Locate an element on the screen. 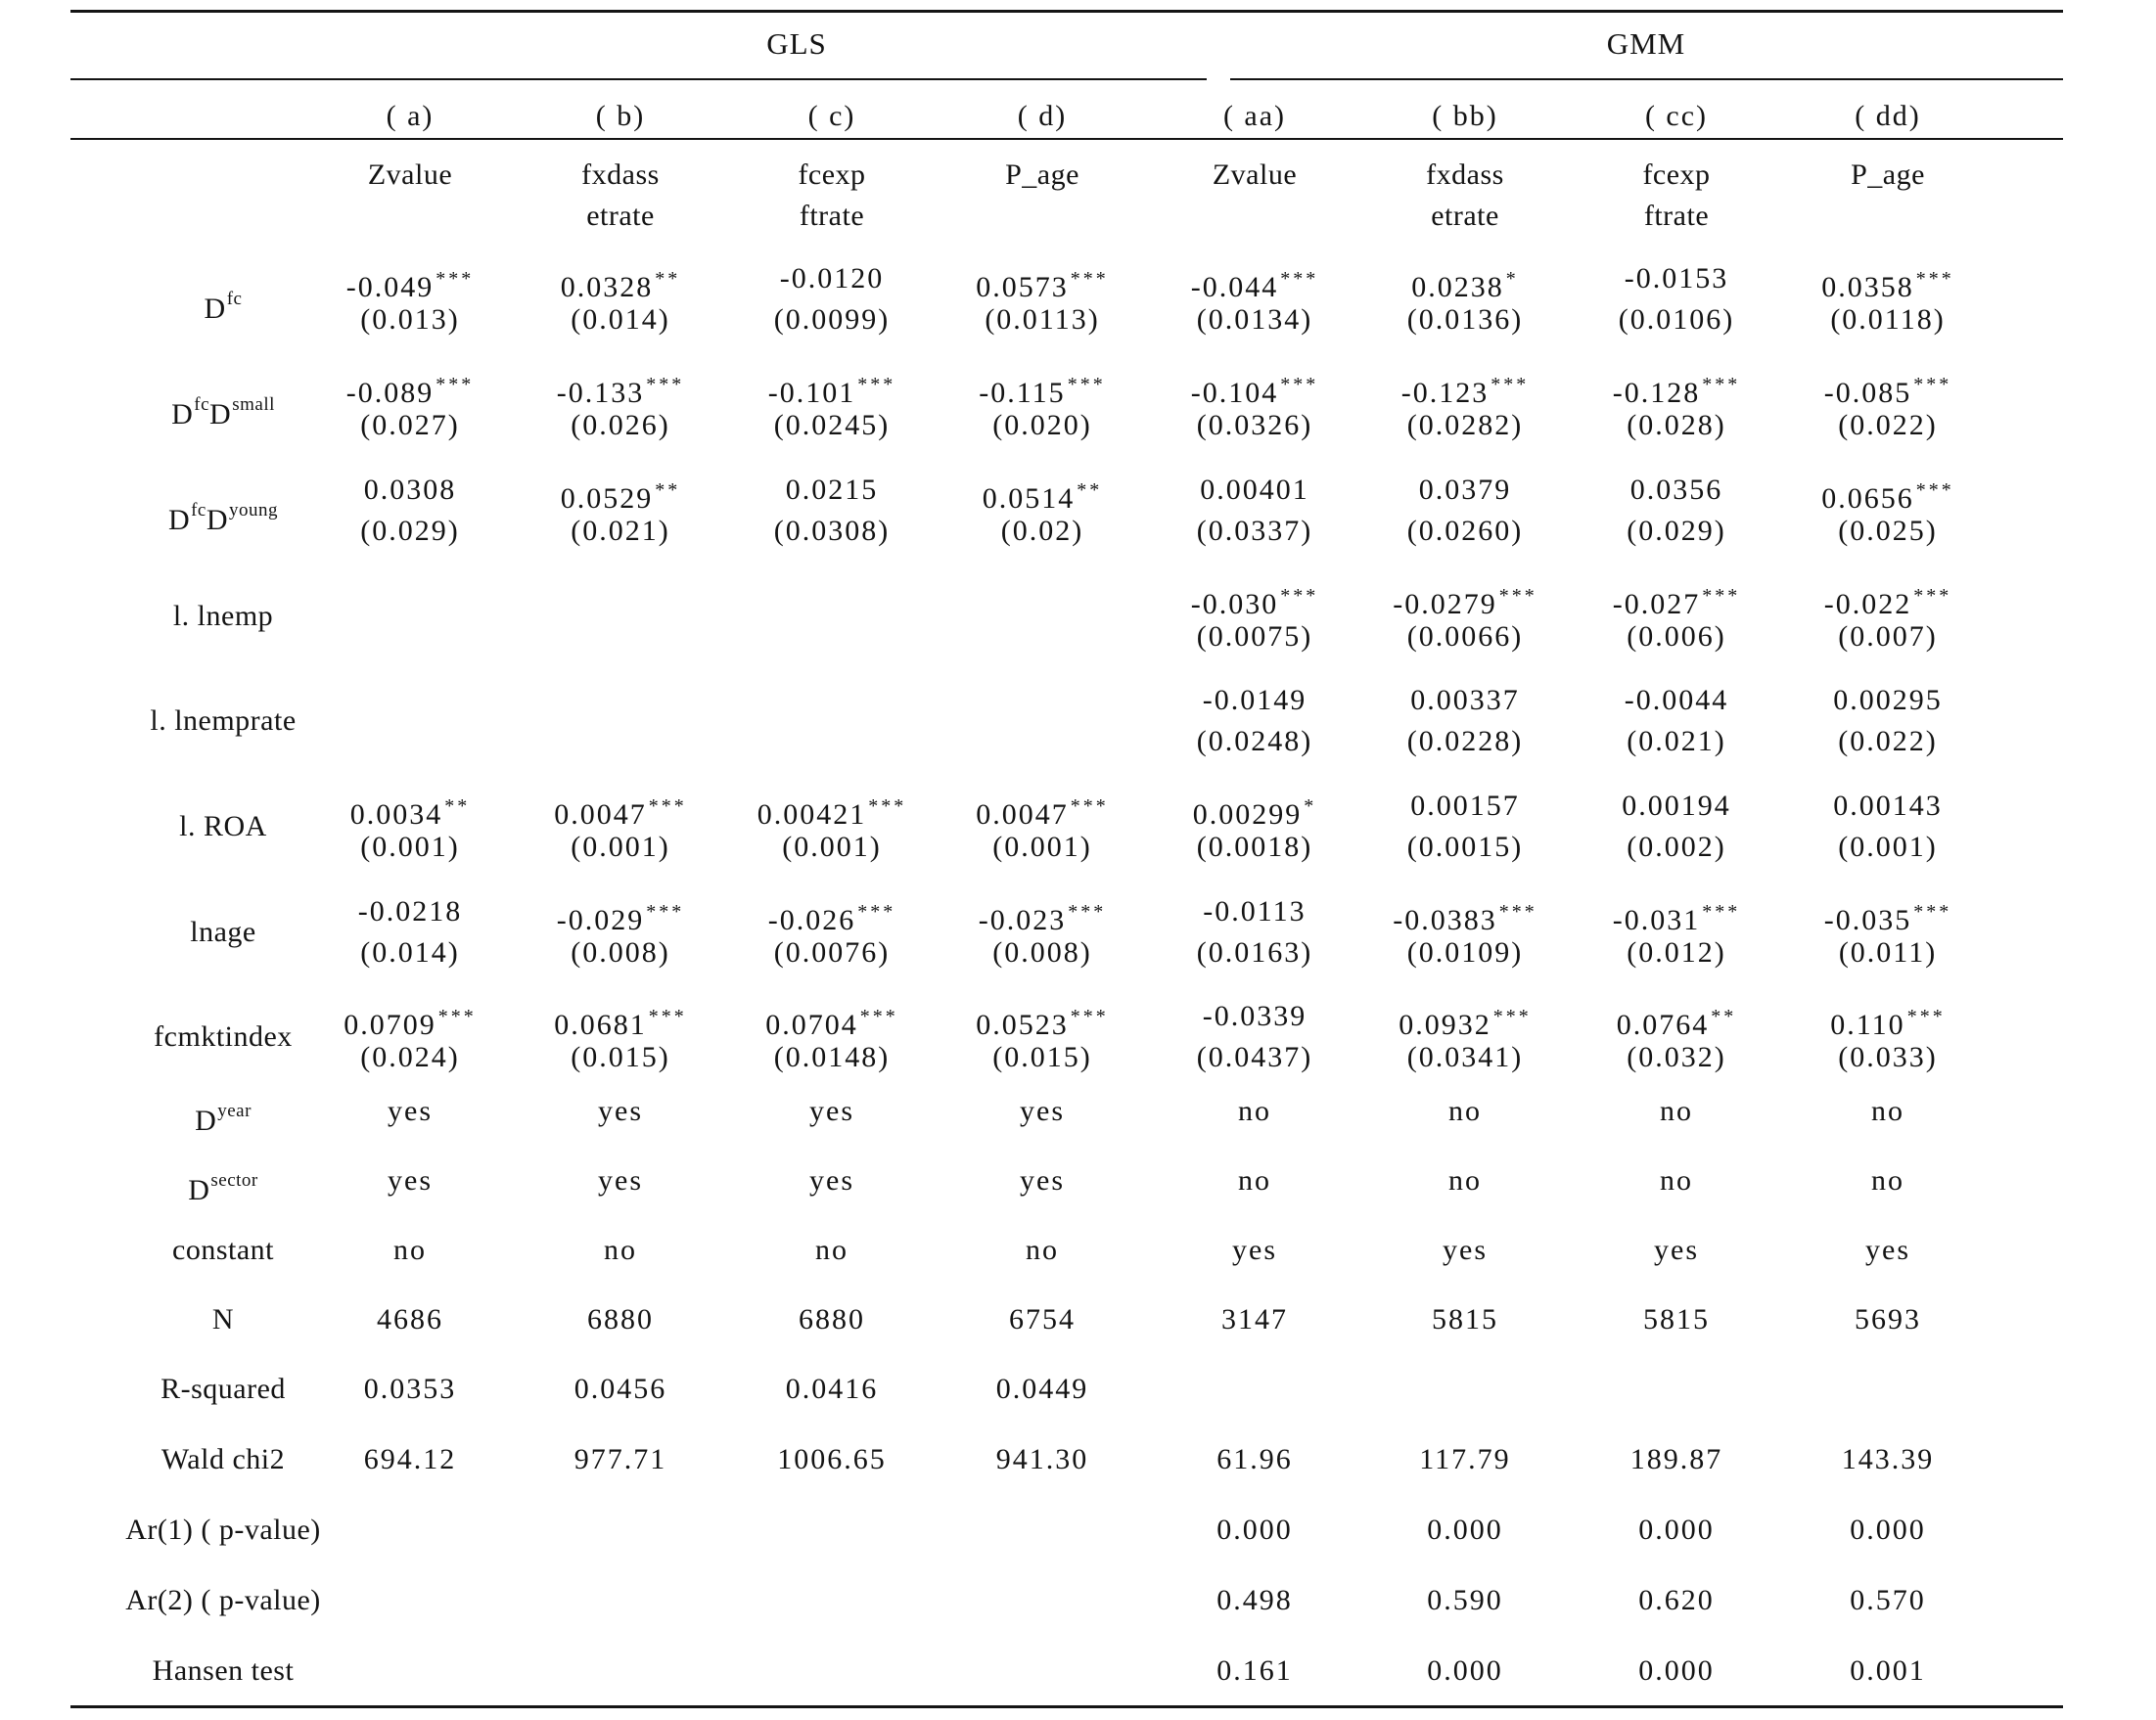  label-superscript: year is located at coordinates (234, 1111).